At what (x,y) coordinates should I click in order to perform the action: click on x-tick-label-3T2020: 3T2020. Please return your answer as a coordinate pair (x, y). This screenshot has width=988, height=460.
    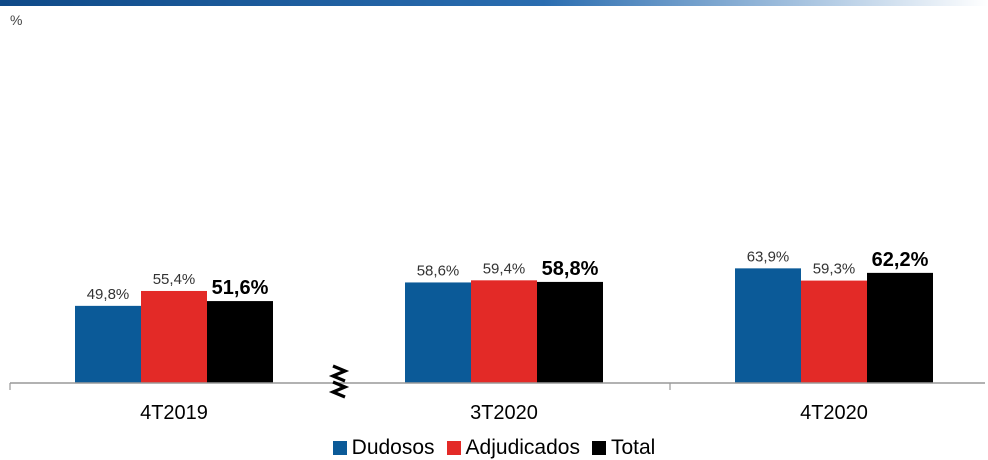
    Looking at the image, I should click on (504, 413).